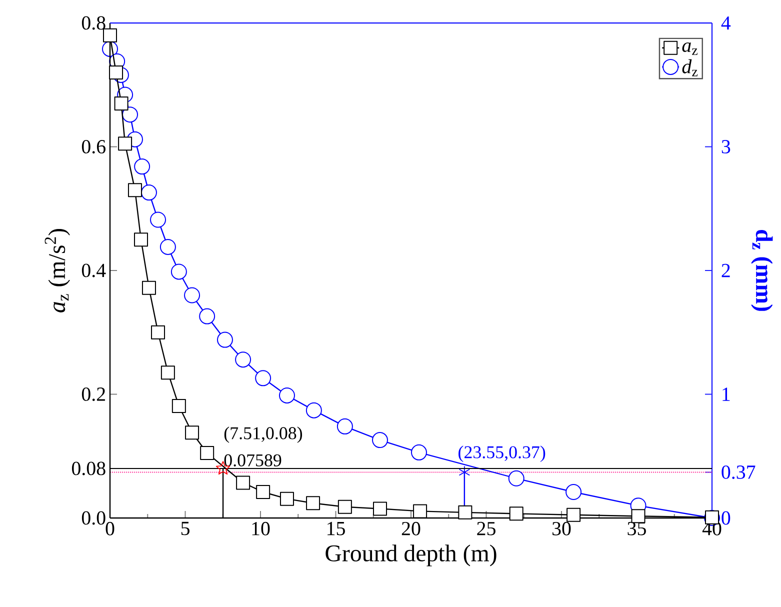  I want to click on text: d$_{z}$ (mm), so click(762, 270).